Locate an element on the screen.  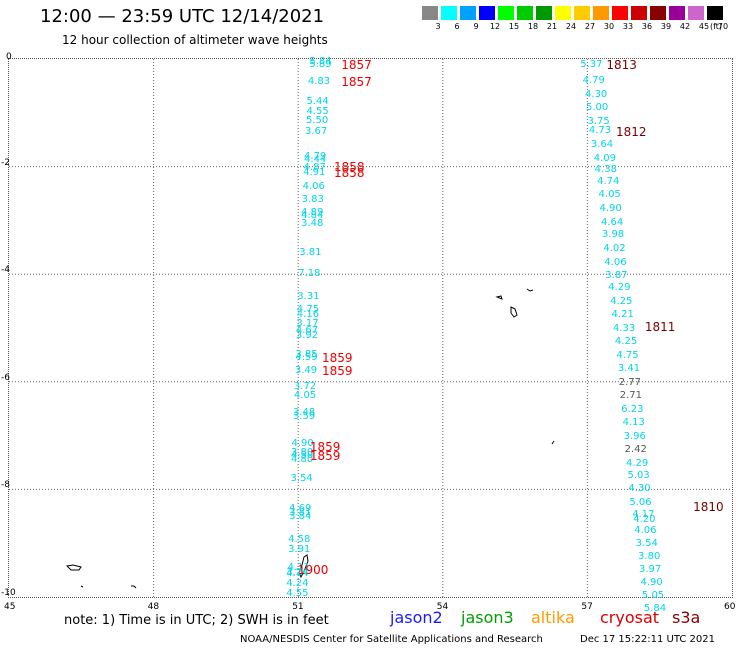
wave-height-value: 4.30 is located at coordinates (639, 489).